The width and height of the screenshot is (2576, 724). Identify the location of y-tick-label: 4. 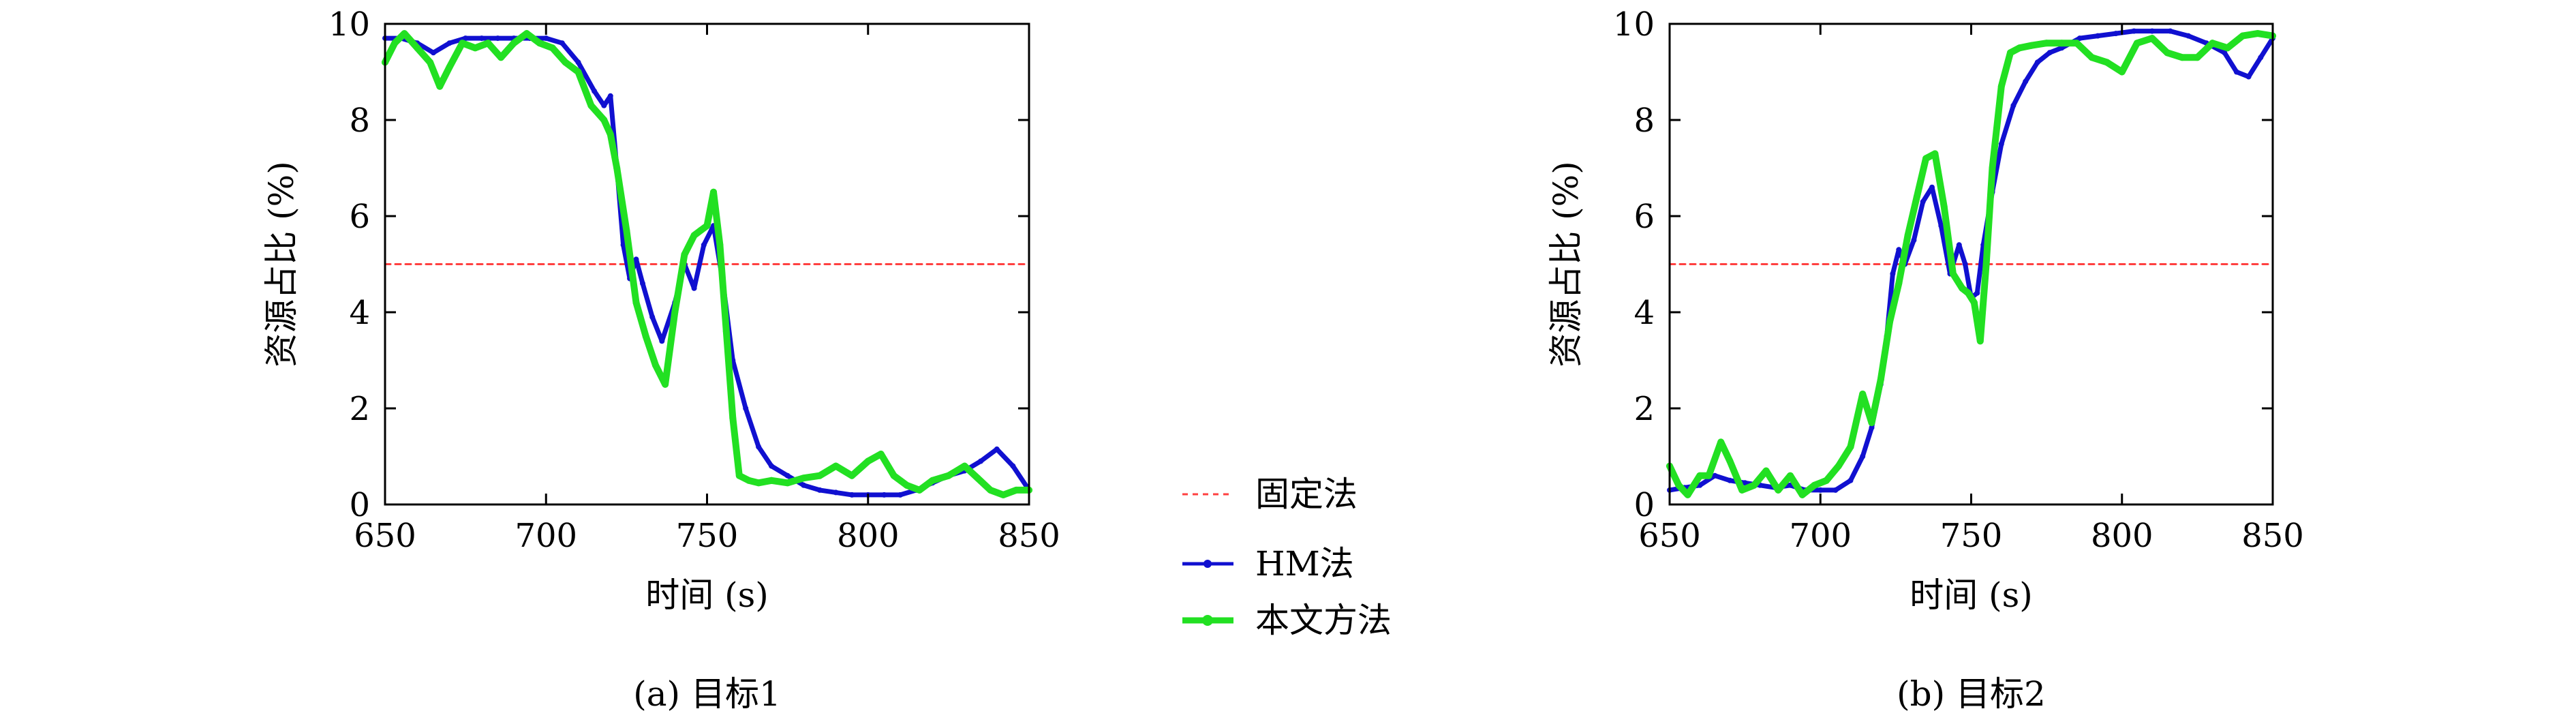
(1644, 313).